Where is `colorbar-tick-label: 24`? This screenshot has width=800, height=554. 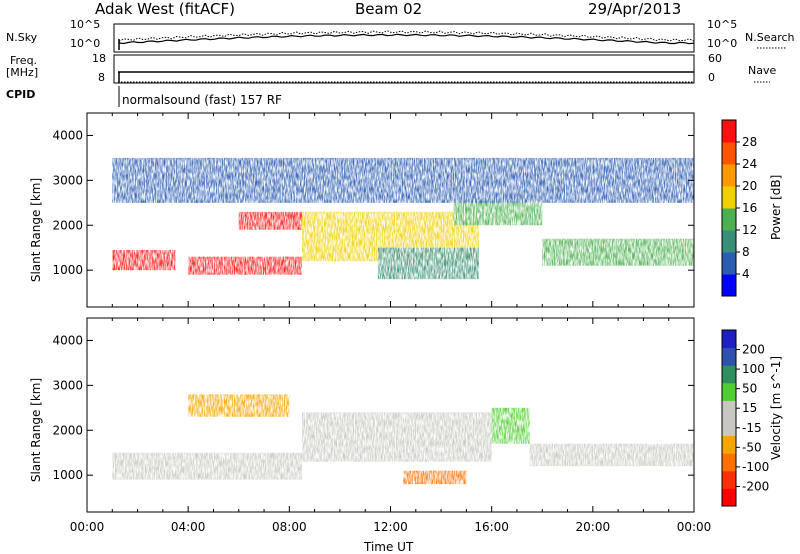 colorbar-tick-label: 24 is located at coordinates (749, 164).